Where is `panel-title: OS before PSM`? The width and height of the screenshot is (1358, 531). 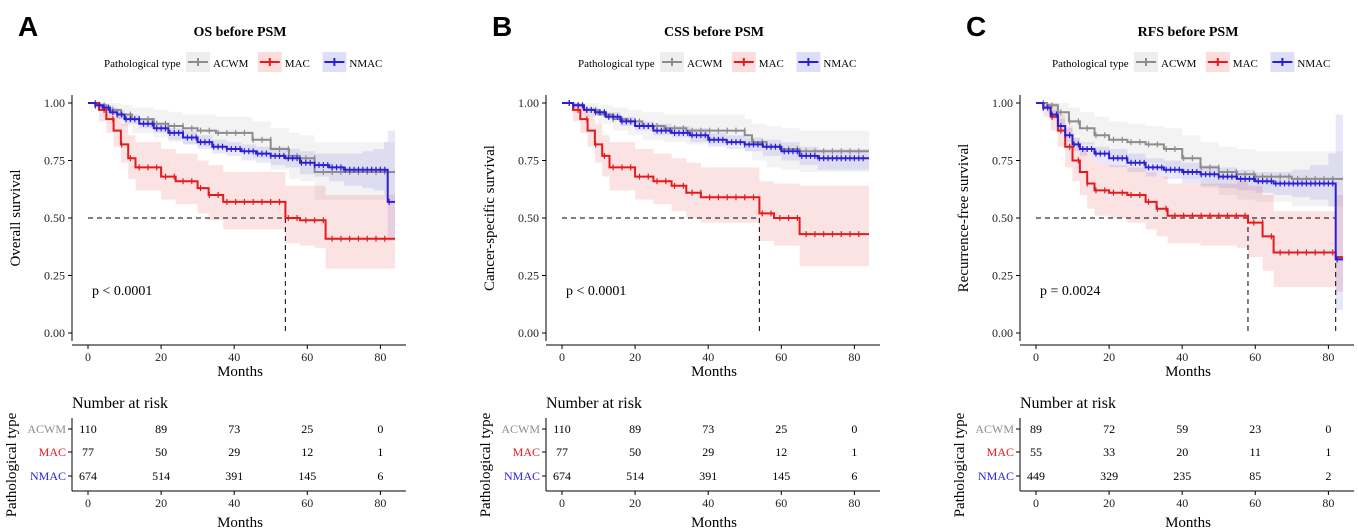
panel-title: OS before PSM is located at coordinates (239, 32).